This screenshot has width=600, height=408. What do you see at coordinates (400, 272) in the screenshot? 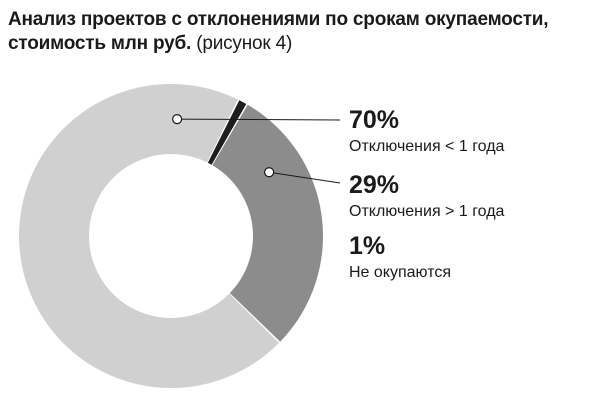
I see `slice-label-2: Не окупаются` at bounding box center [400, 272].